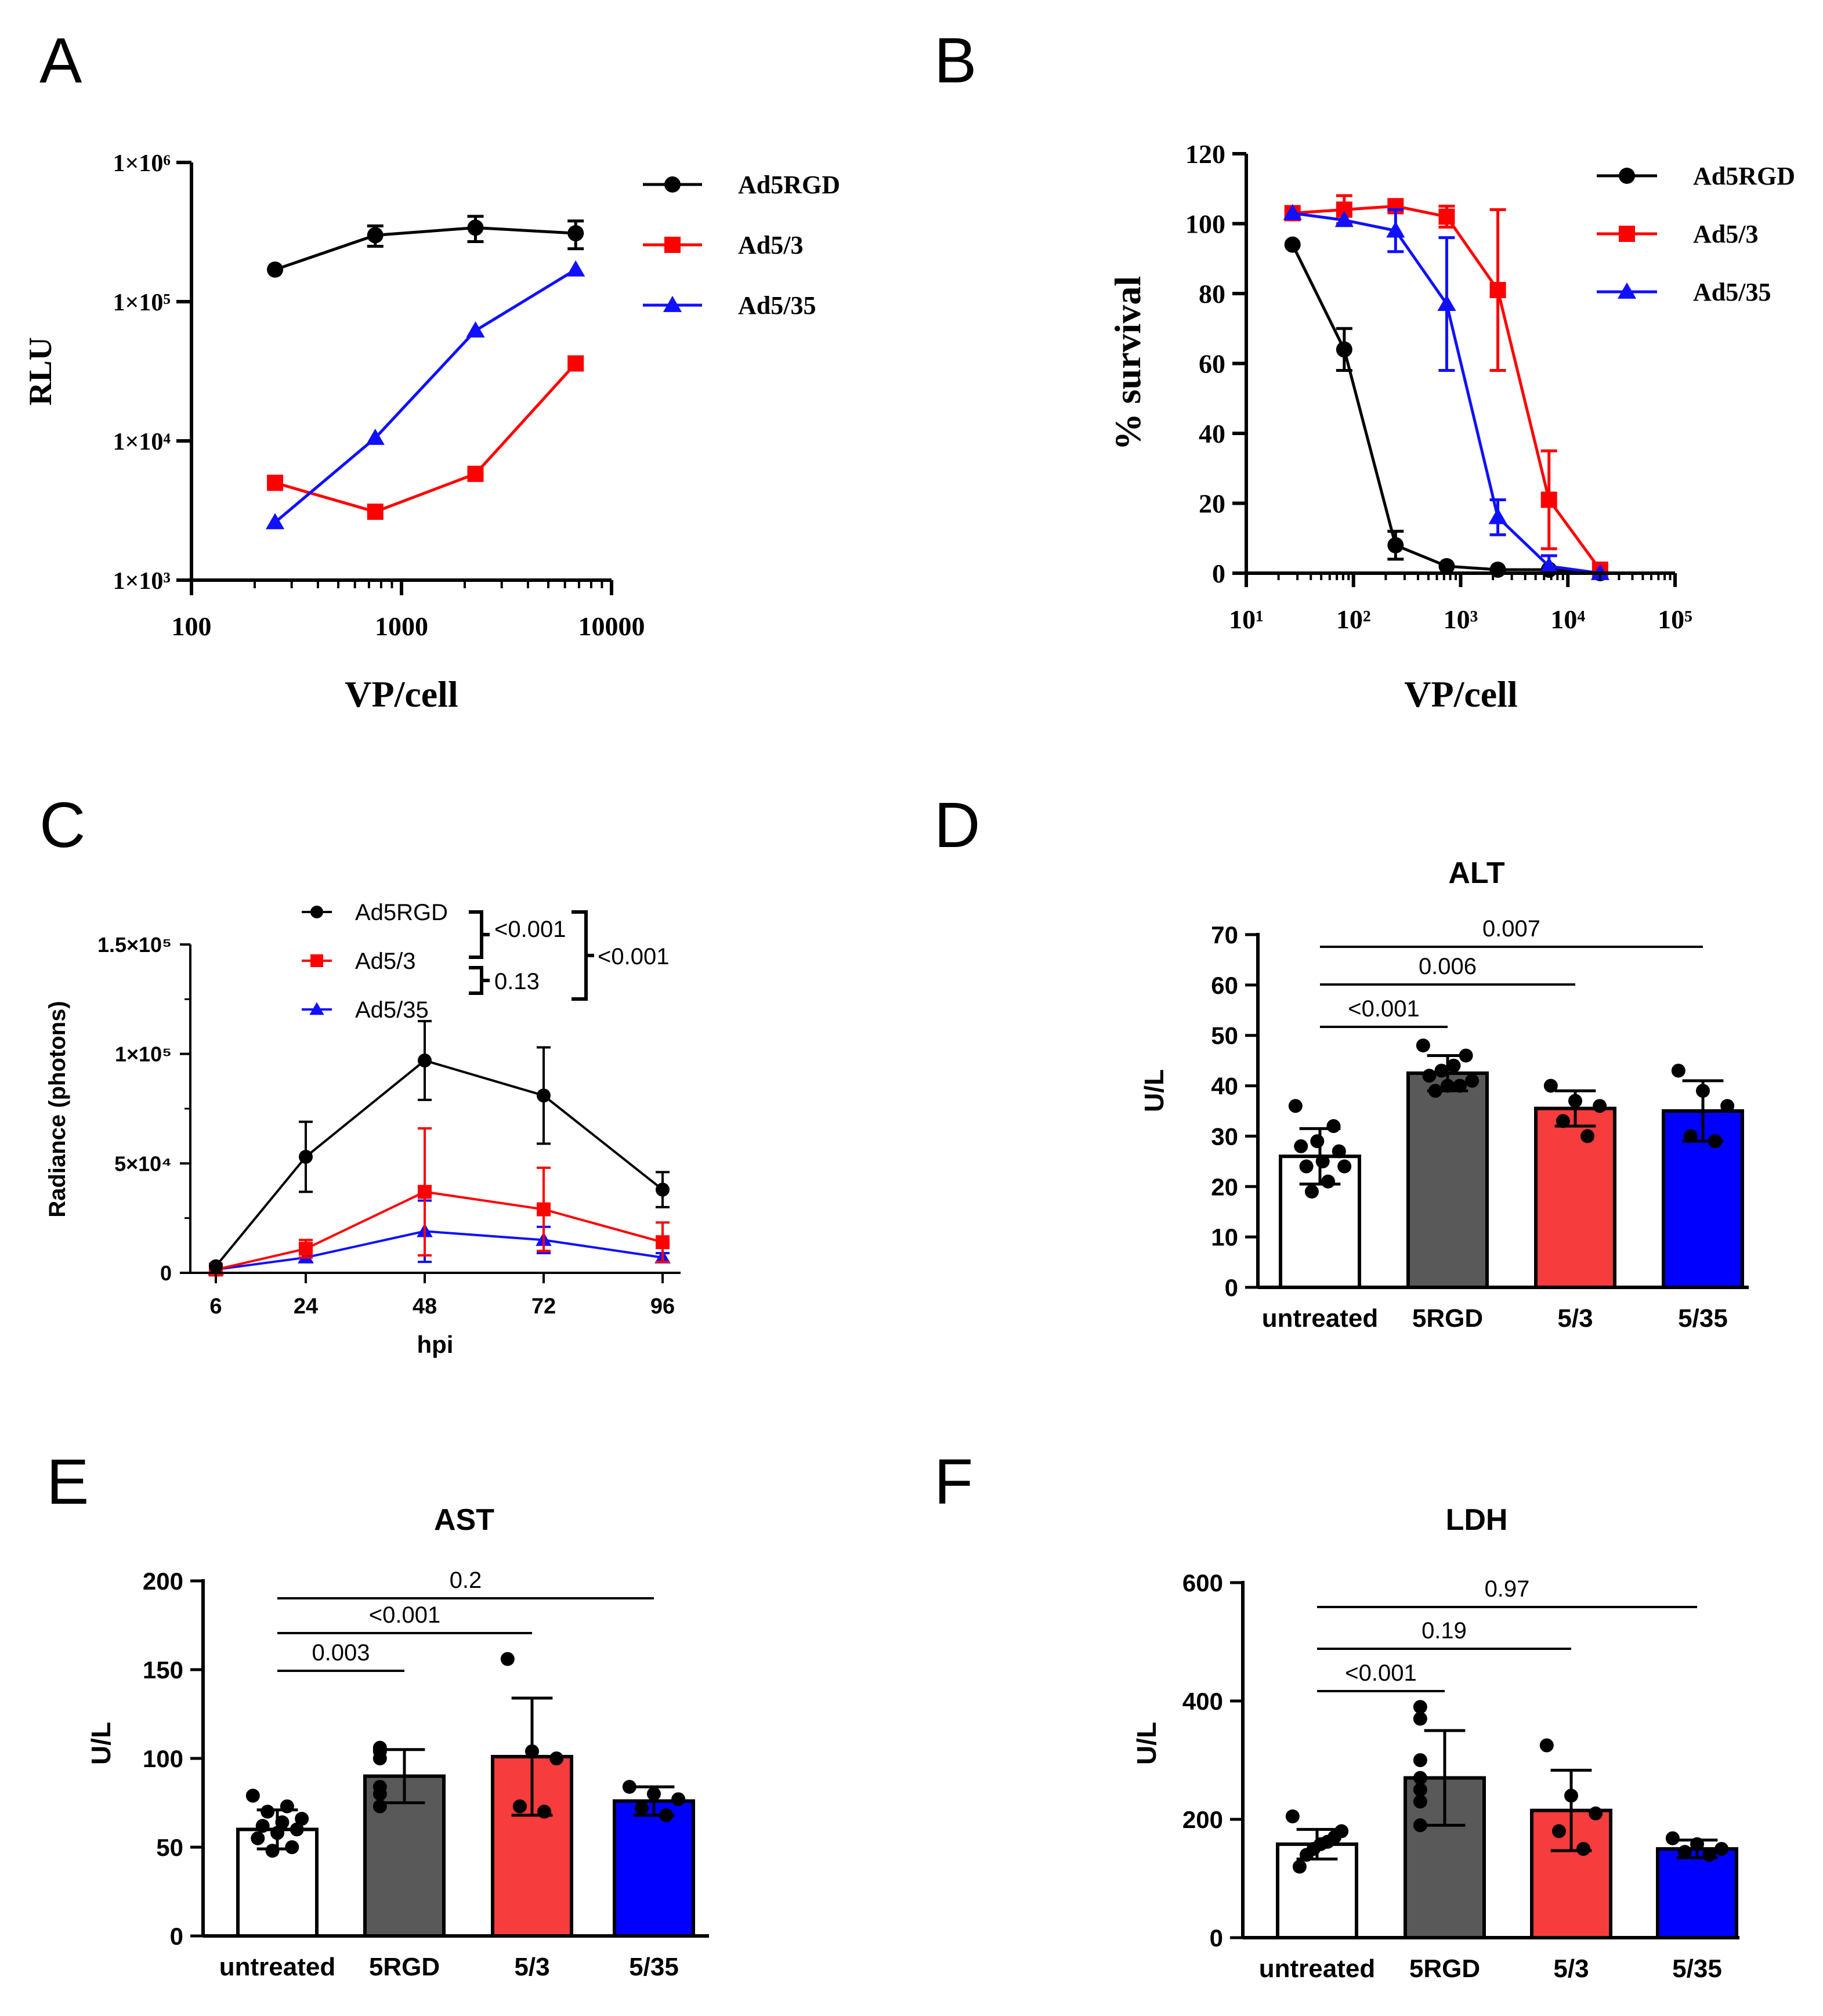 The width and height of the screenshot is (1823, 2016). What do you see at coordinates (163, 1581) in the screenshot?
I see `y-tick-label: 200` at bounding box center [163, 1581].